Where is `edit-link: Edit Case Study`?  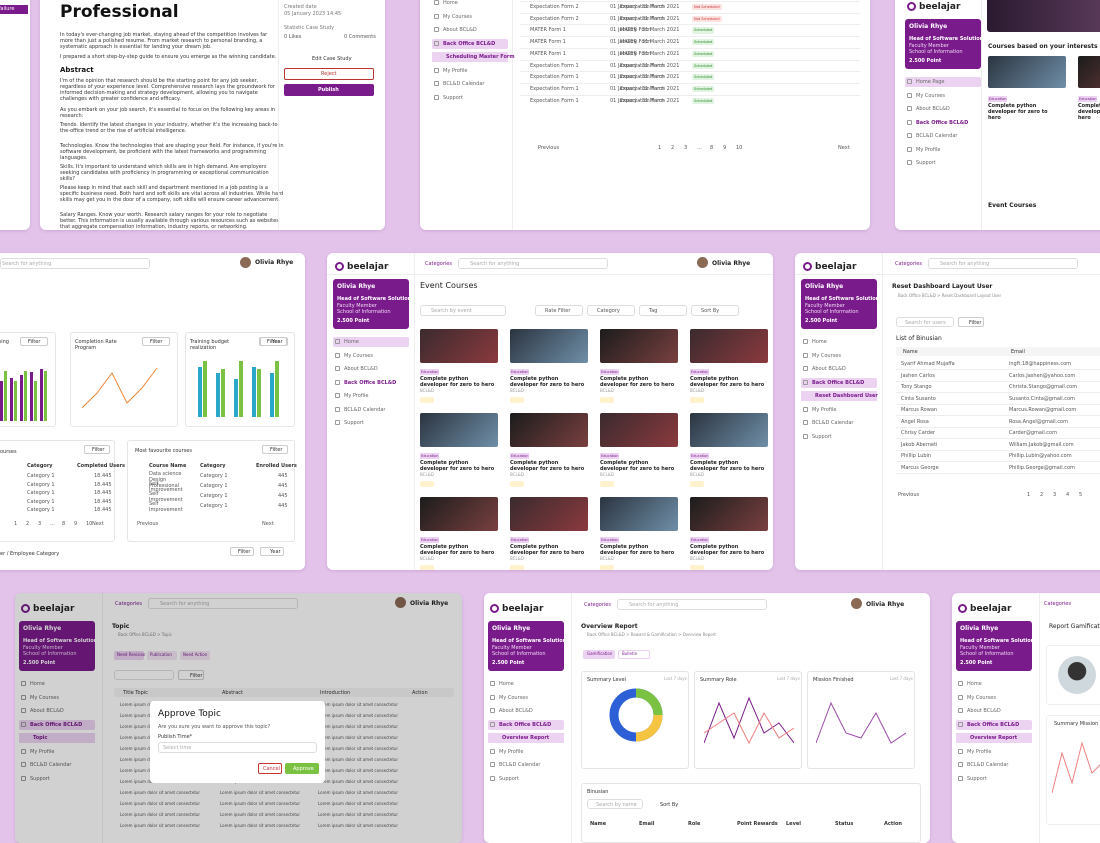
edit-link: Edit Case Study is located at coordinates (332, 59).